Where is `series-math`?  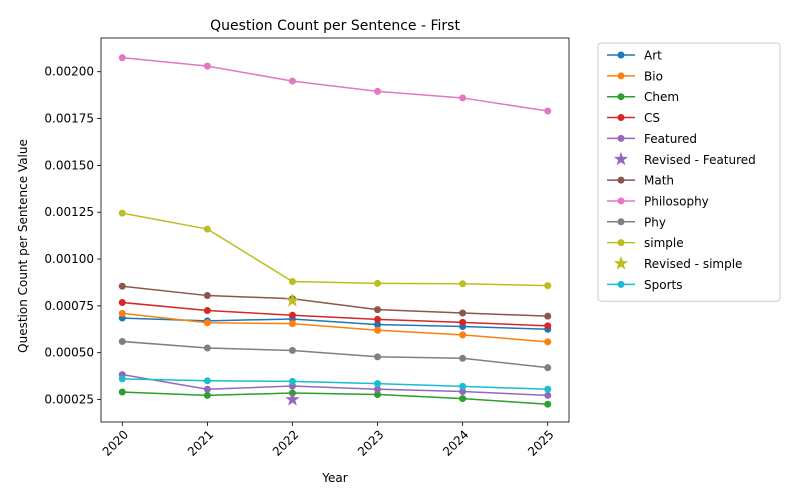
series-math is located at coordinates (335, 301).